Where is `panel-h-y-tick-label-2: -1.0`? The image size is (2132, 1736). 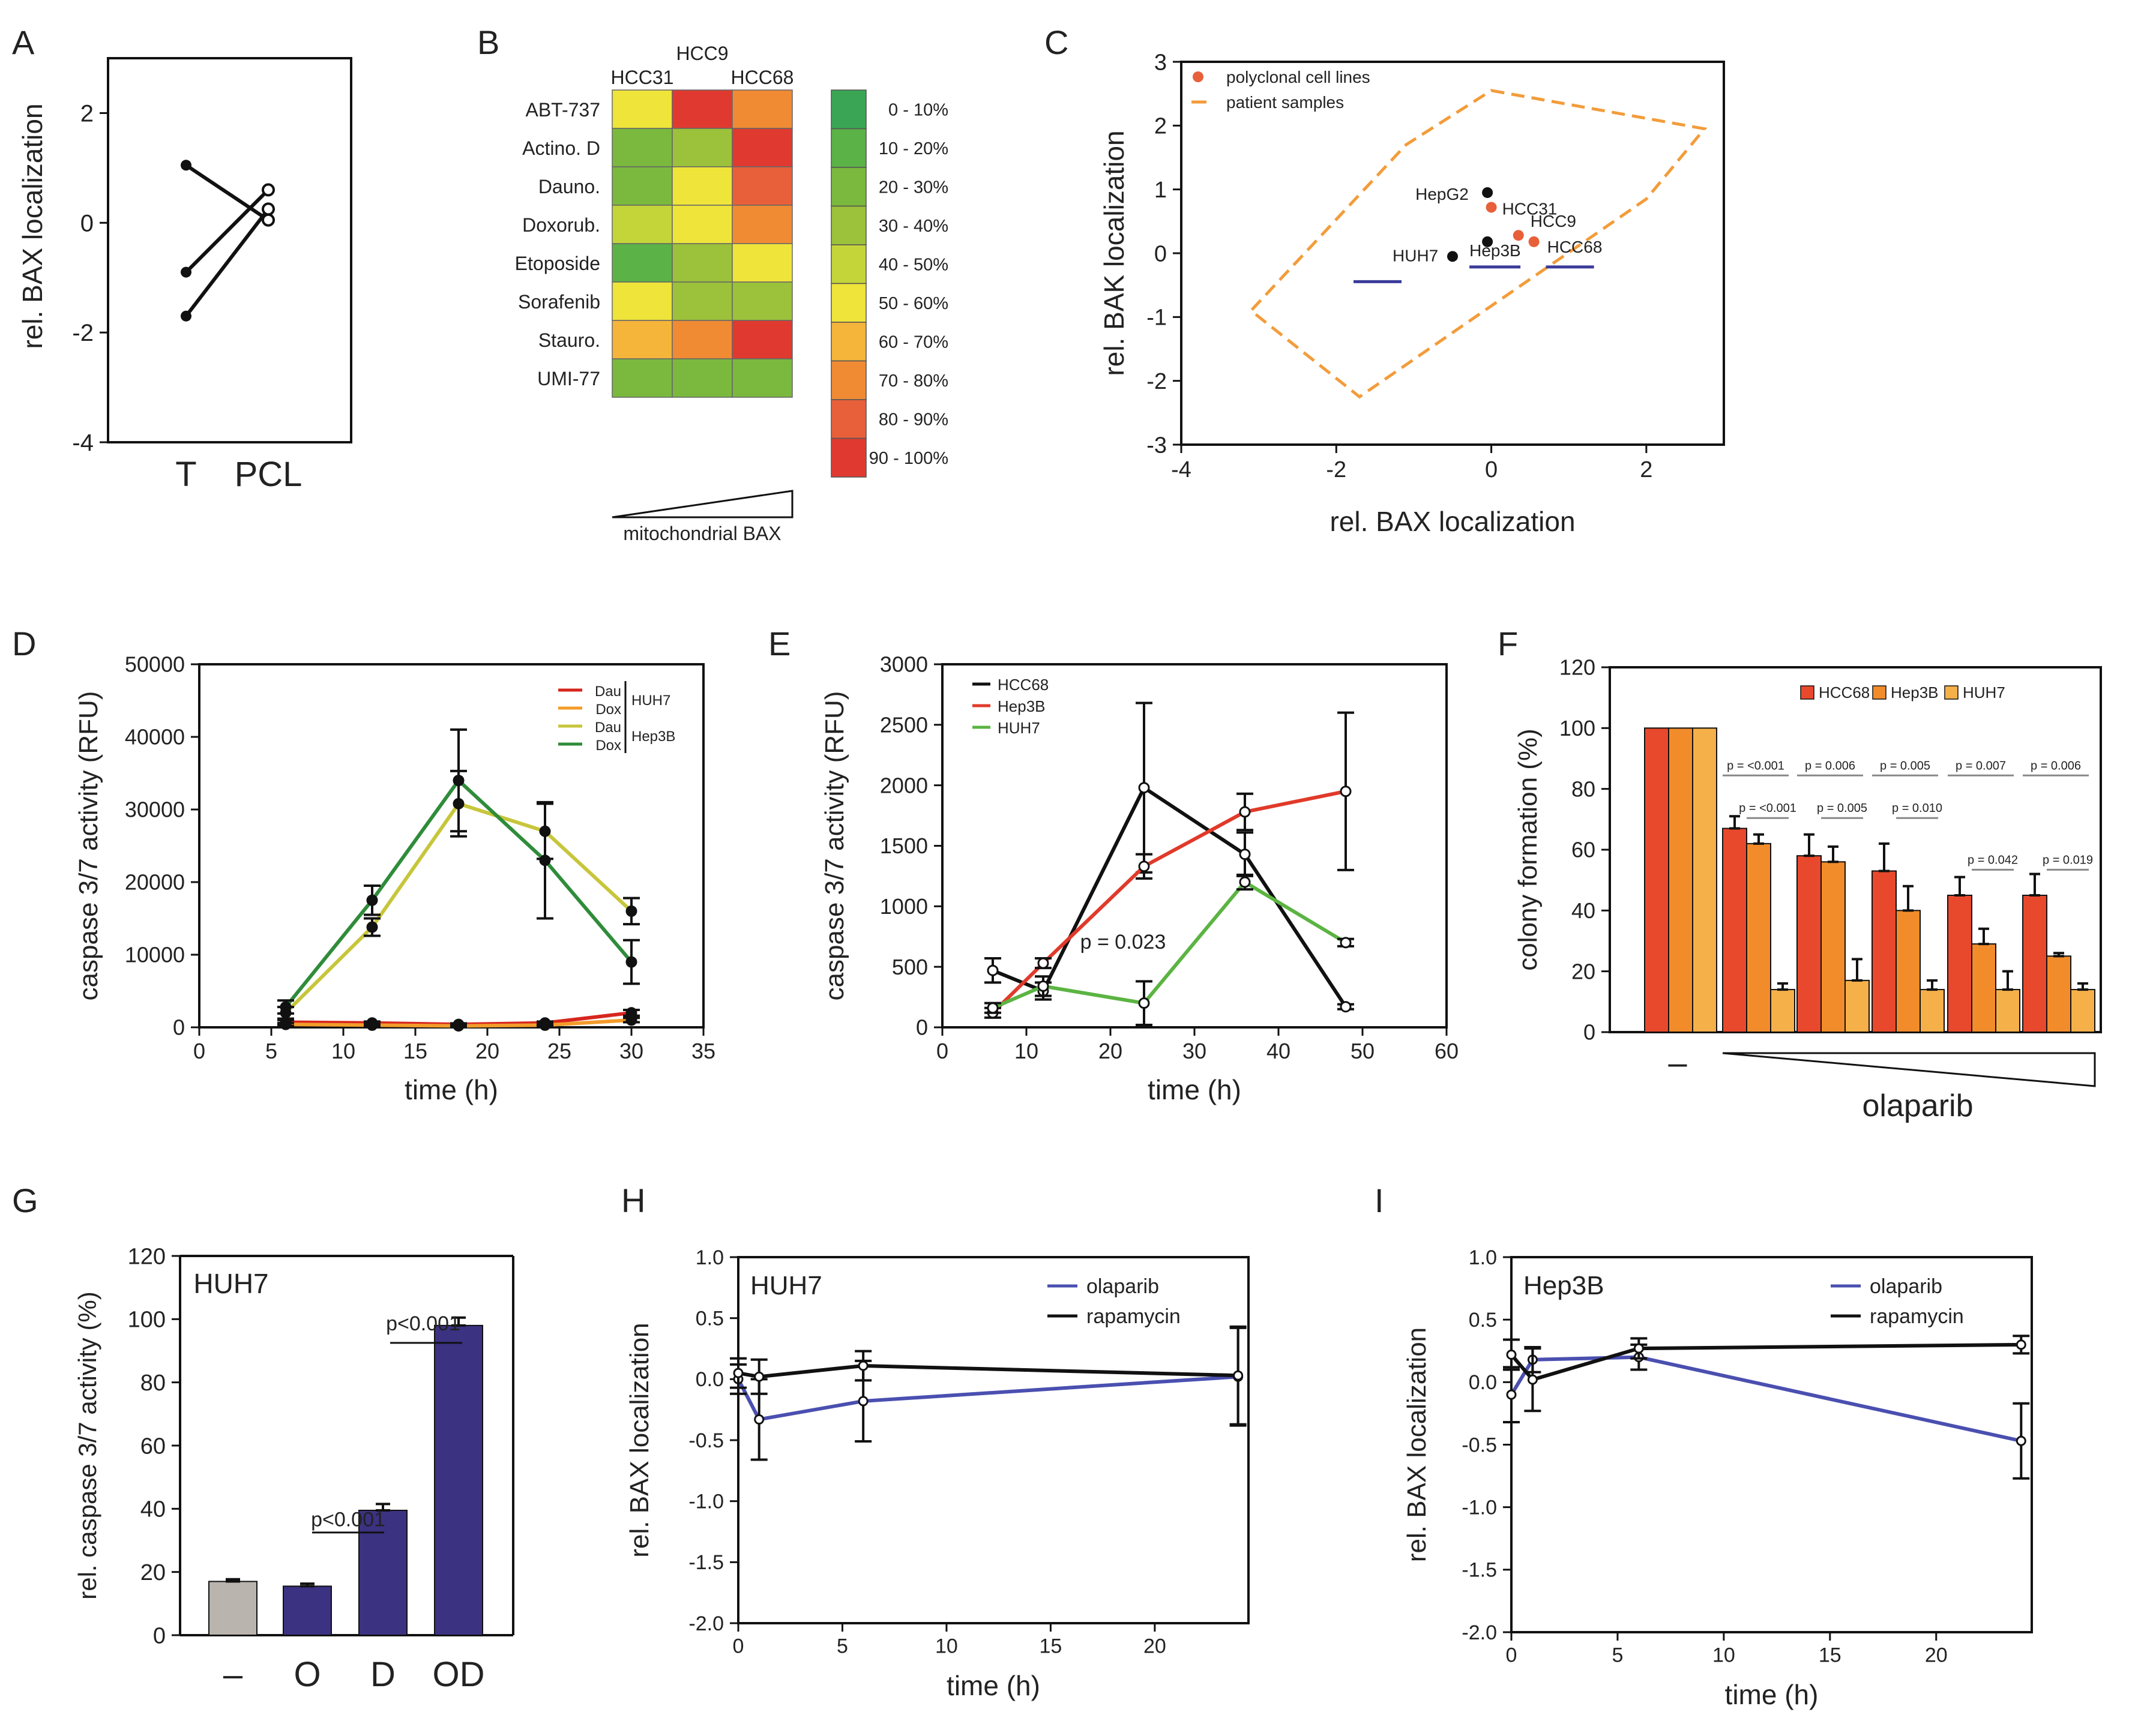
panel-h-y-tick-label-2: -1.0 is located at coordinates (706, 1502).